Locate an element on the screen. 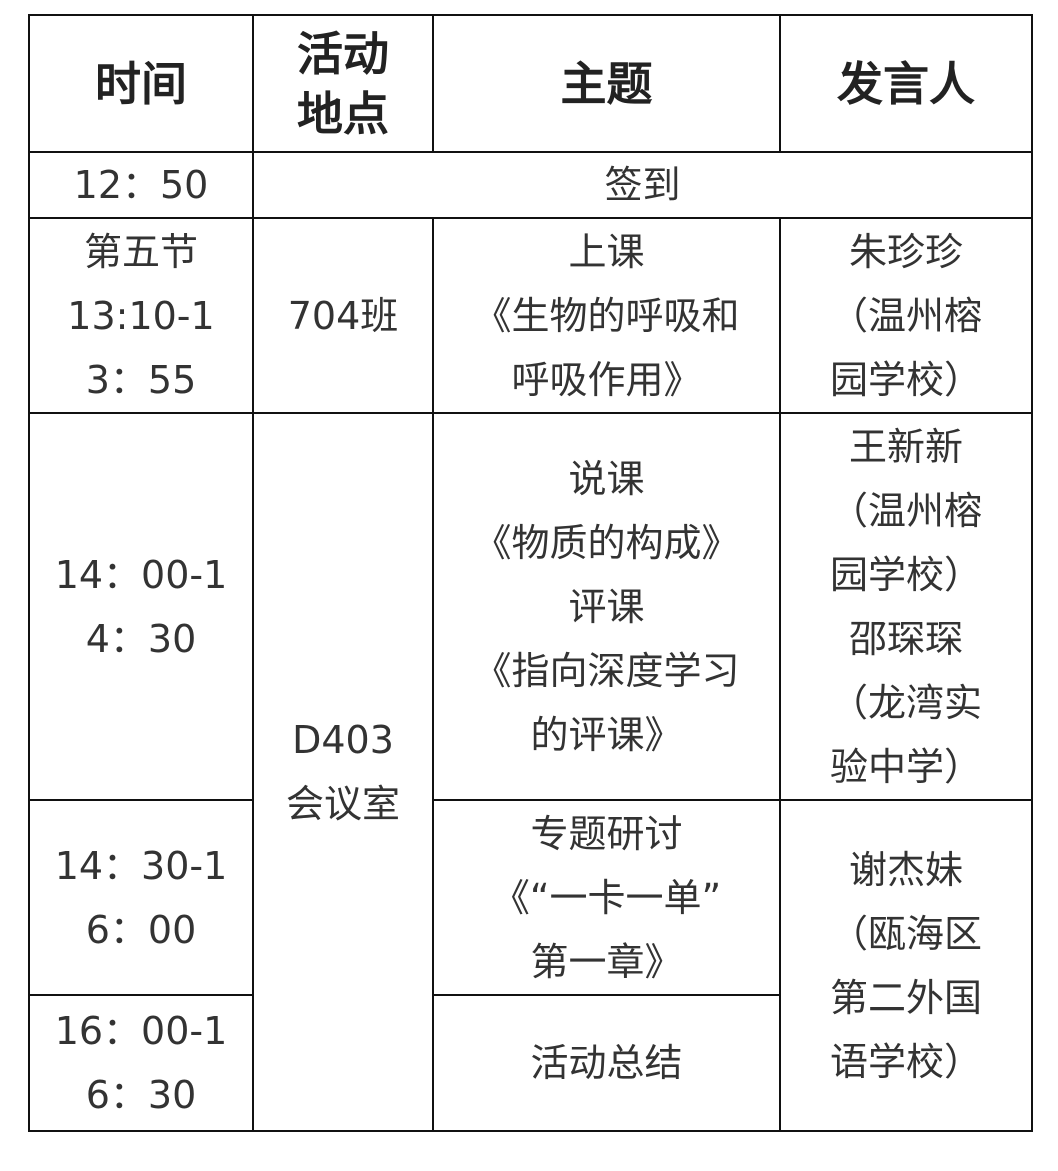  row2-time: 第五节 13:10-1 3：55 is located at coordinates (141, 315).